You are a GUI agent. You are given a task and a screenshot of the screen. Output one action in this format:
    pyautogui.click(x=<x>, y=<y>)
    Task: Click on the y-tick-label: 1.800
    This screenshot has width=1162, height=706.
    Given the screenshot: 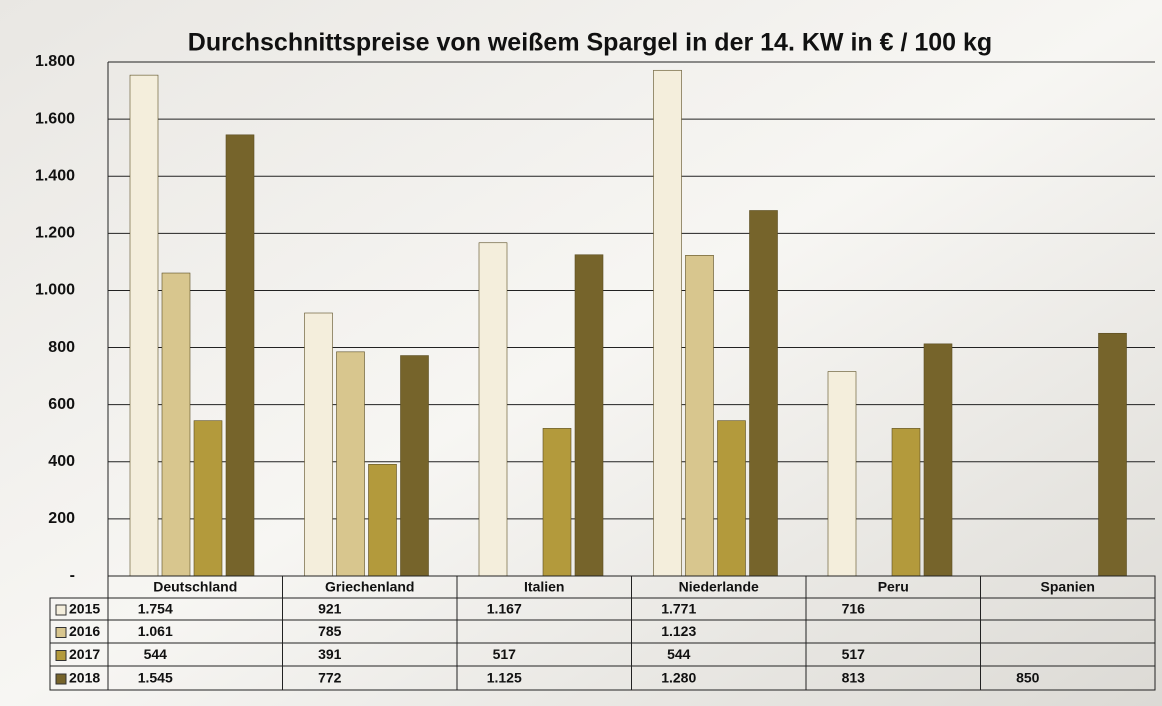 What is the action you would take?
    pyautogui.click(x=55, y=61)
    